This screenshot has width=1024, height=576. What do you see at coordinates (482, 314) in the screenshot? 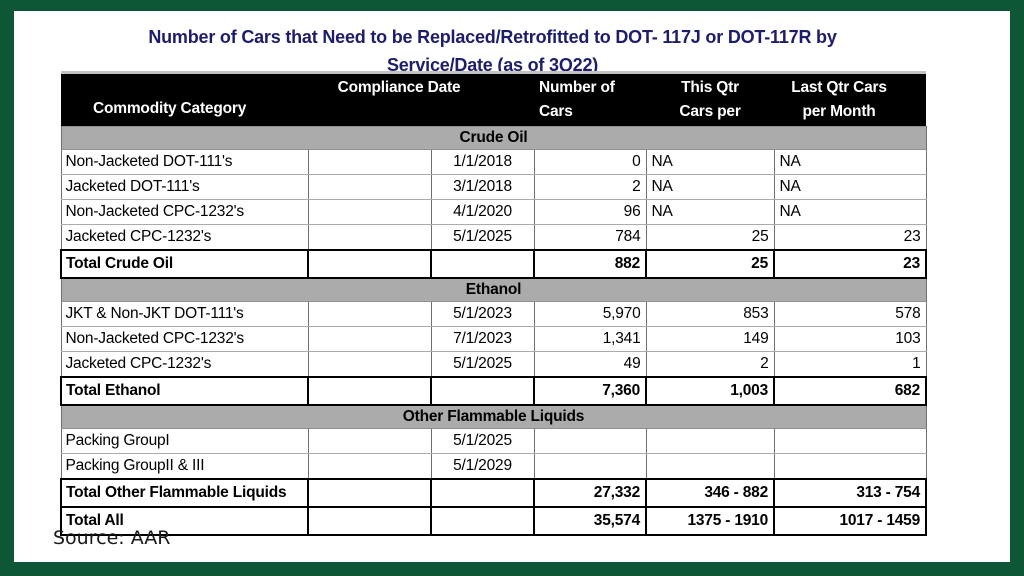
I see `cell-compliance-date: 5/1/2023` at bounding box center [482, 314].